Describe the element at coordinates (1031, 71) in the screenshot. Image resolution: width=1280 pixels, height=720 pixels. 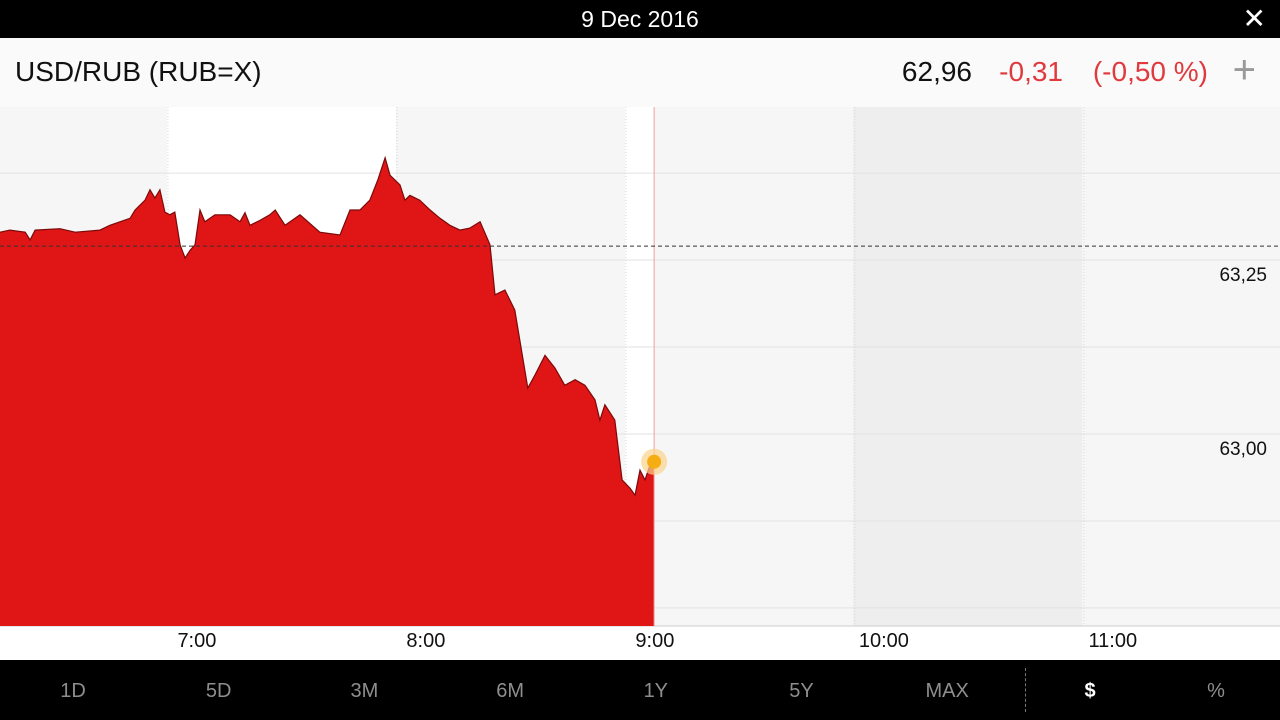
I see `change: -0,31` at that location.